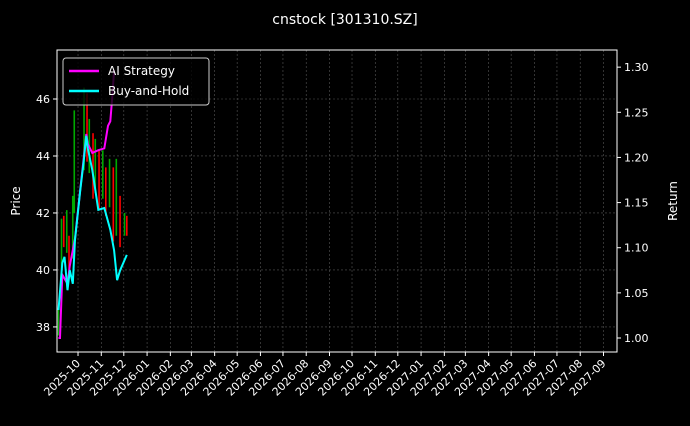  What do you see at coordinates (43, 156) in the screenshot?
I see `y-left-tick-label: 44` at bounding box center [43, 156].